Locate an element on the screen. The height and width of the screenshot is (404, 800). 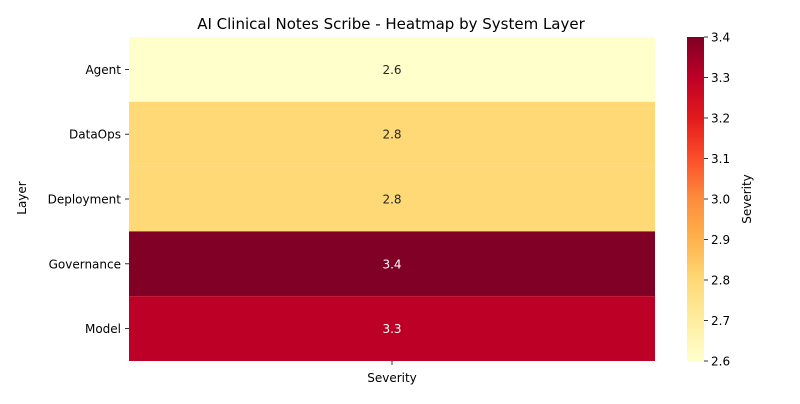
y-tick-label: Model is located at coordinates (103, 329).